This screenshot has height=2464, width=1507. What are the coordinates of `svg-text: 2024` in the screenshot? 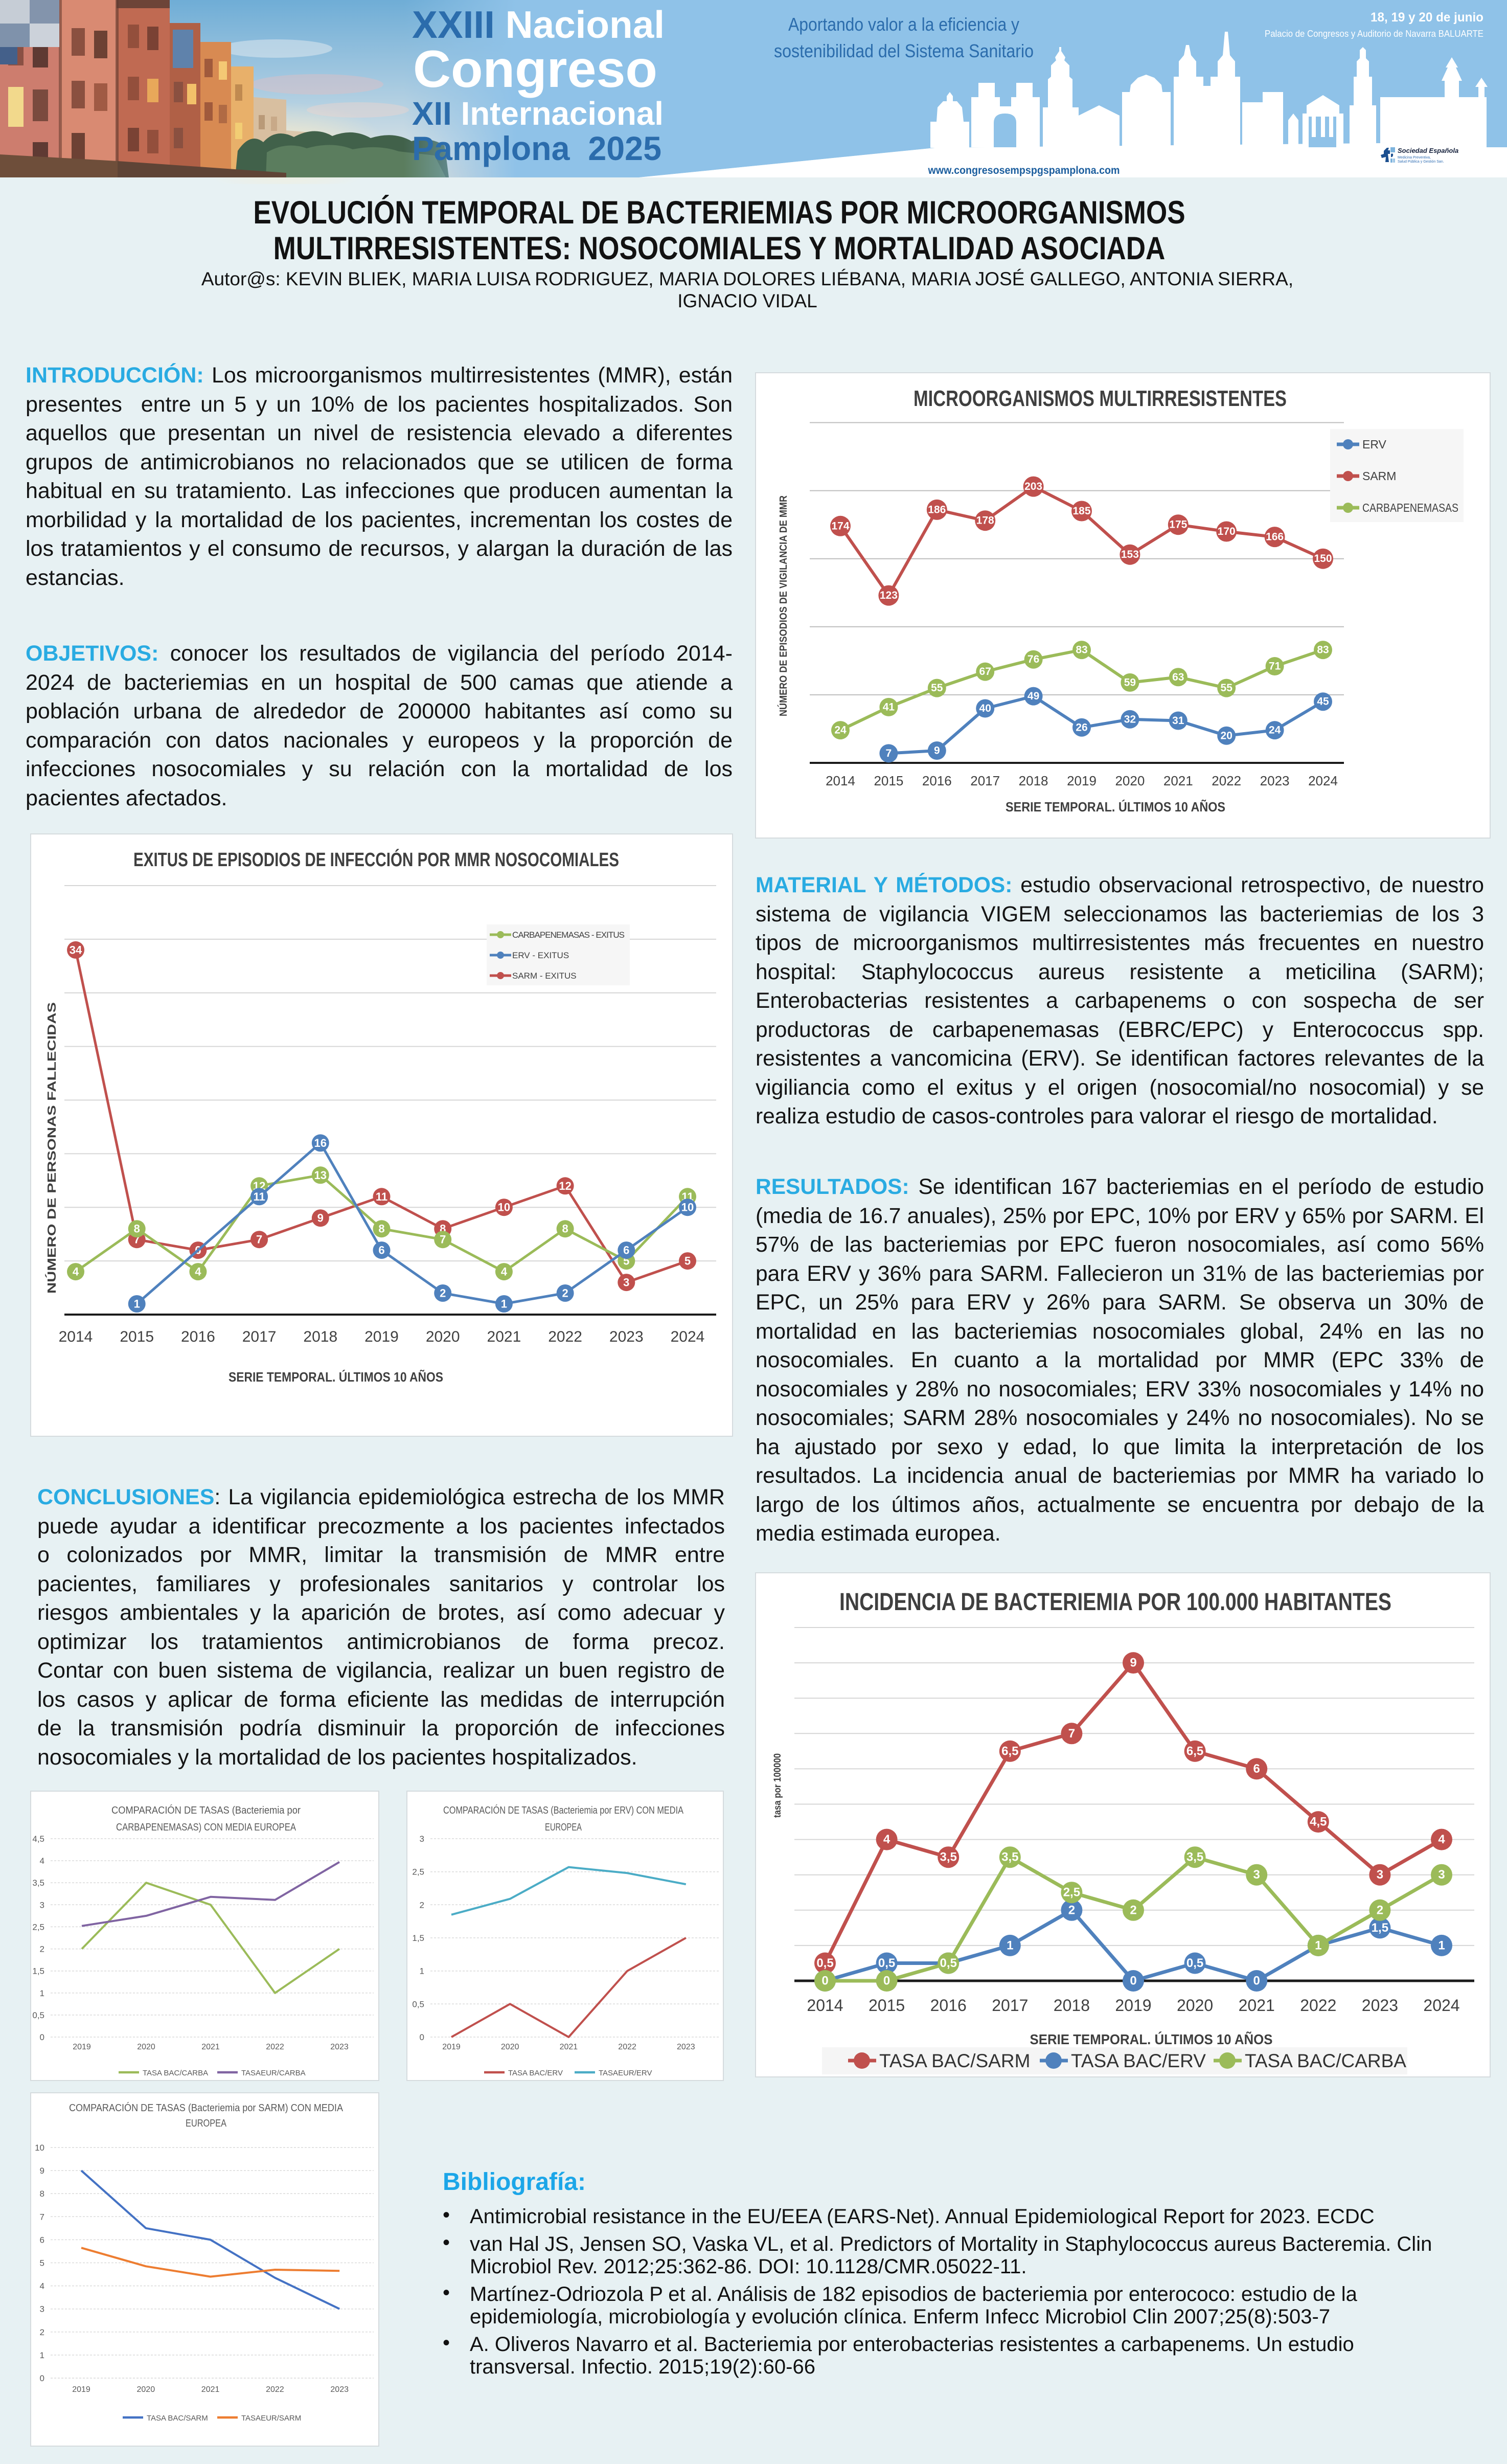 It's located at (1441, 2006).